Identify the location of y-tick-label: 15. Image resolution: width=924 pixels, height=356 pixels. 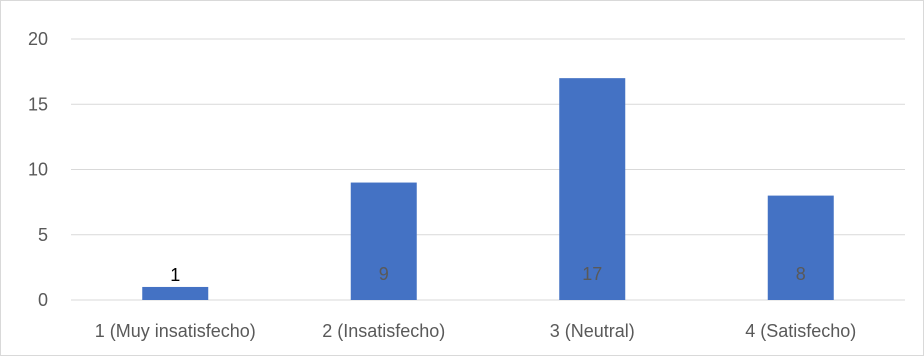
(38, 104).